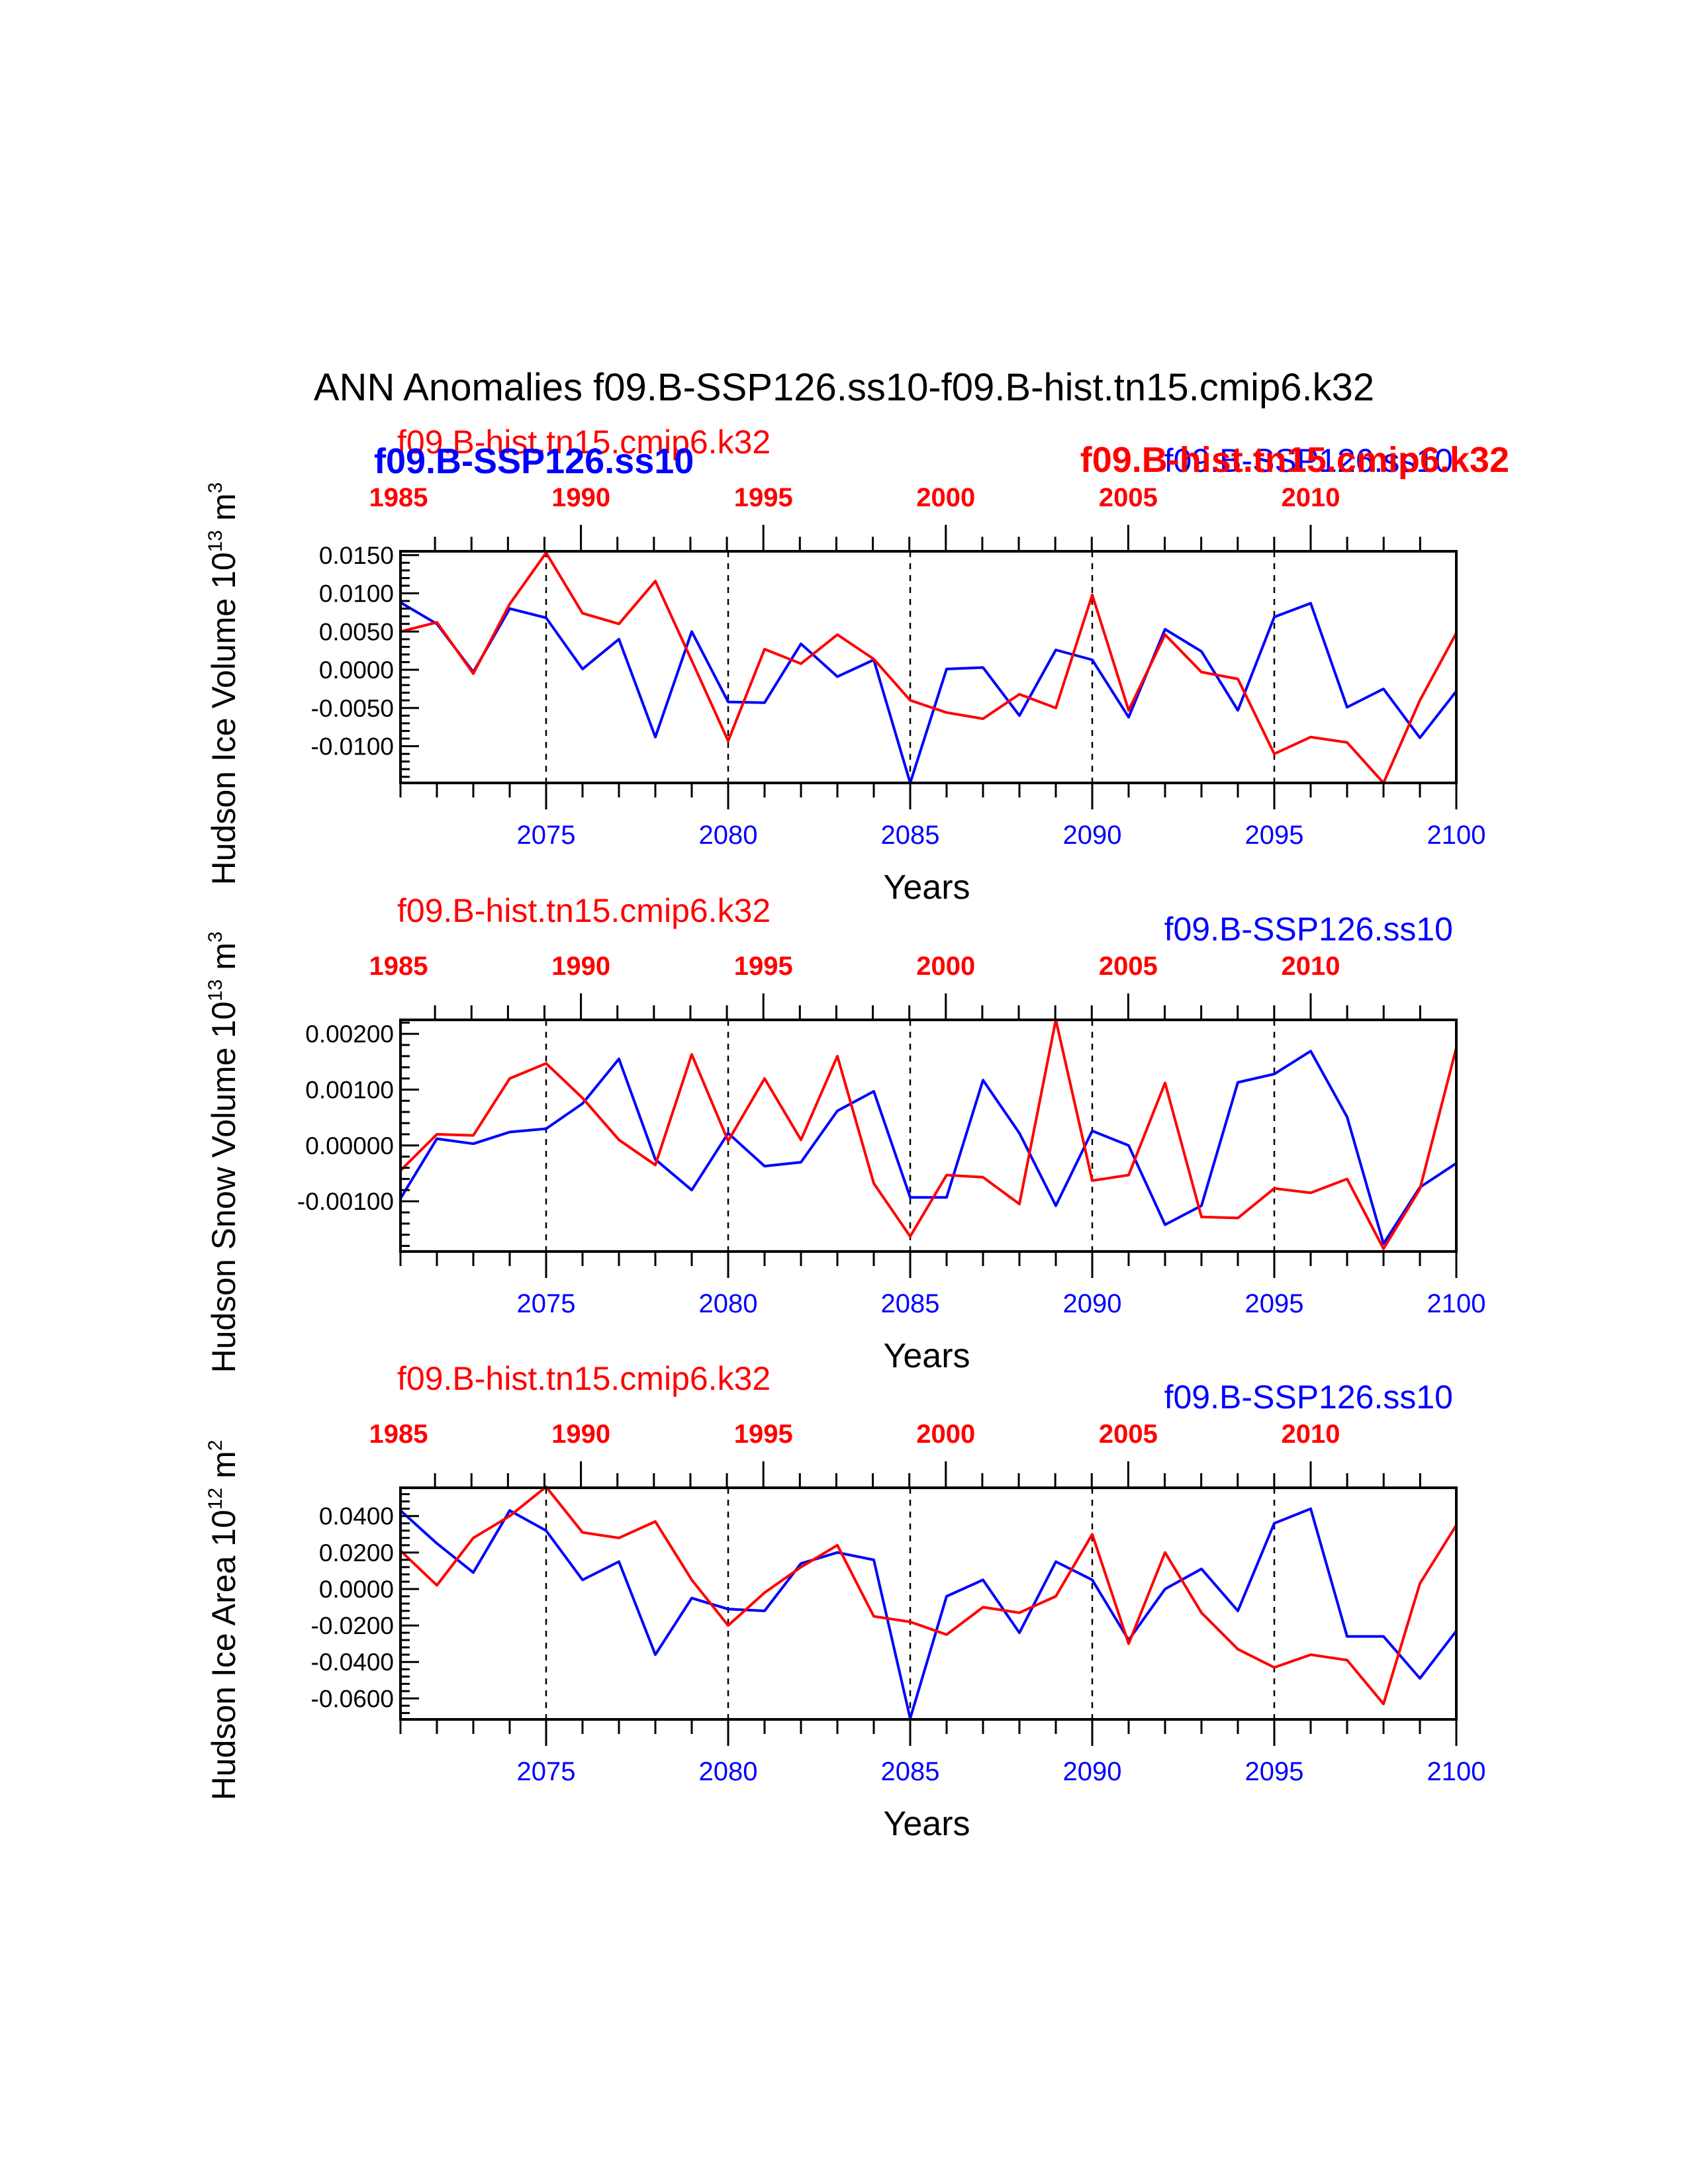  I want to click on y-axis-title: Hudson Ice Area 1012 m2, so click(223, 1621).